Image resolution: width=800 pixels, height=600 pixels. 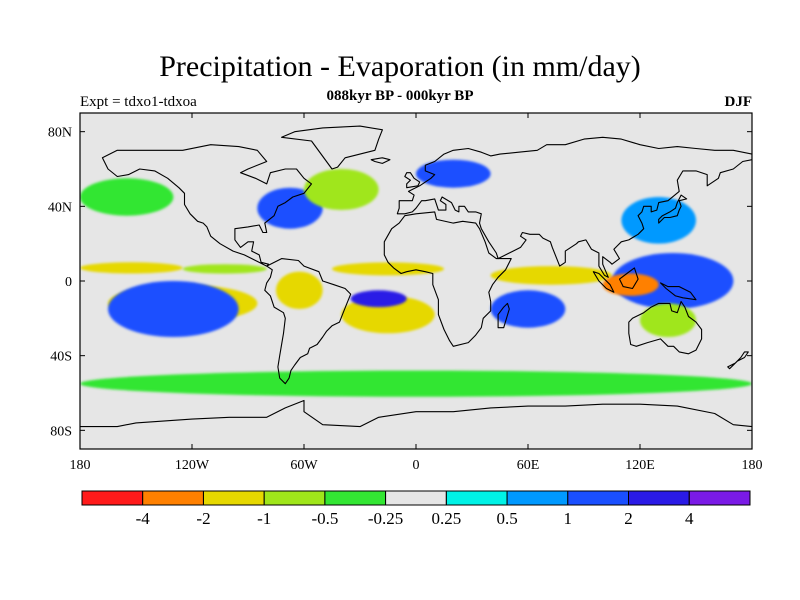 What do you see at coordinates (378, 299) in the screenshot?
I see `field-region-south-atlantic-wet-center` at bounding box center [378, 299].